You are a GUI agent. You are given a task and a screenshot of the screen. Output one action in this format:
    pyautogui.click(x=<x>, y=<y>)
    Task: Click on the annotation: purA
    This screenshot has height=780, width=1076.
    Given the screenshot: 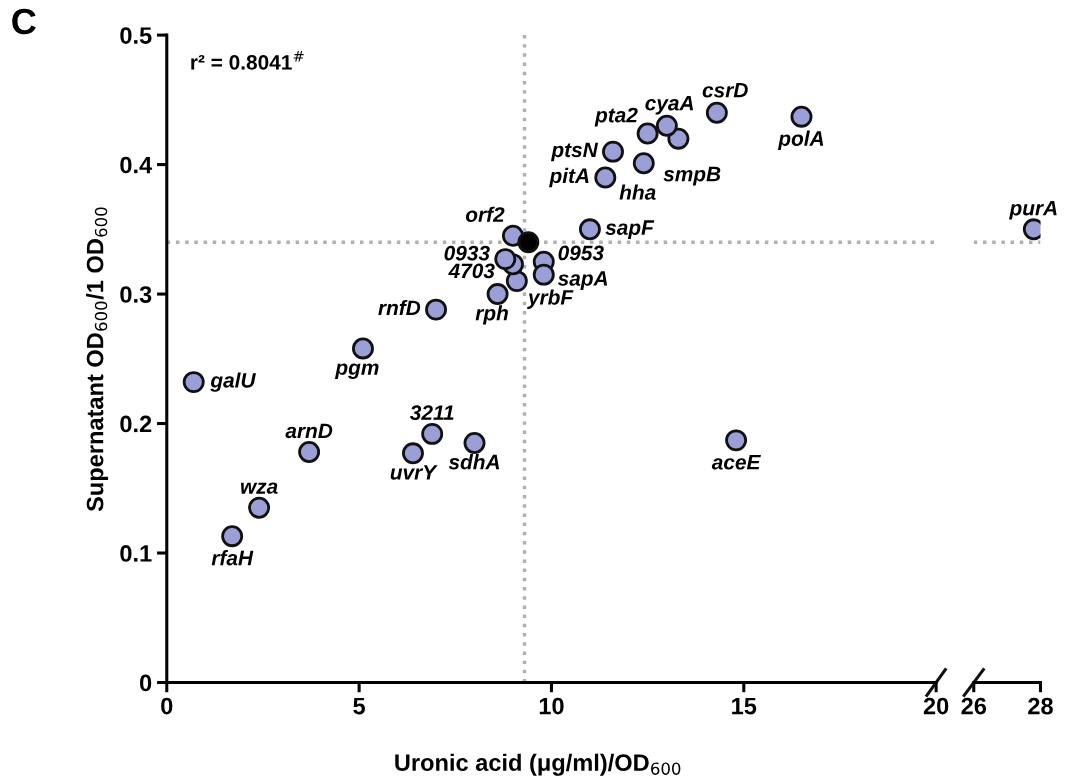 What is the action you would take?
    pyautogui.click(x=1033, y=210)
    